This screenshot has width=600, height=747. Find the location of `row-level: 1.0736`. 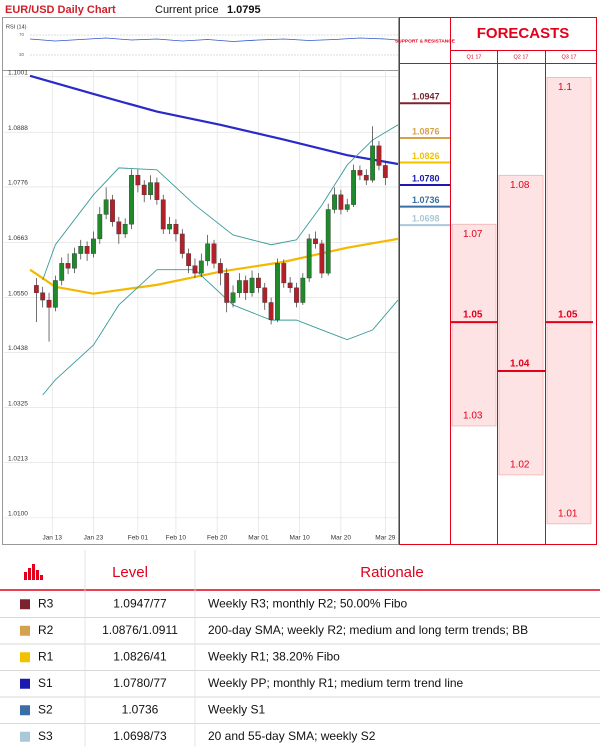

row-level: 1.0736 is located at coordinates (140, 709).